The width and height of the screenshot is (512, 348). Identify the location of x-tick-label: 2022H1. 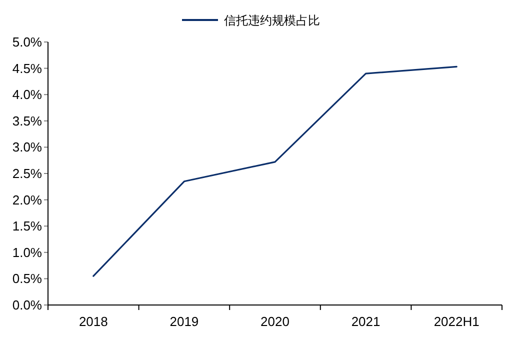
(457, 321).